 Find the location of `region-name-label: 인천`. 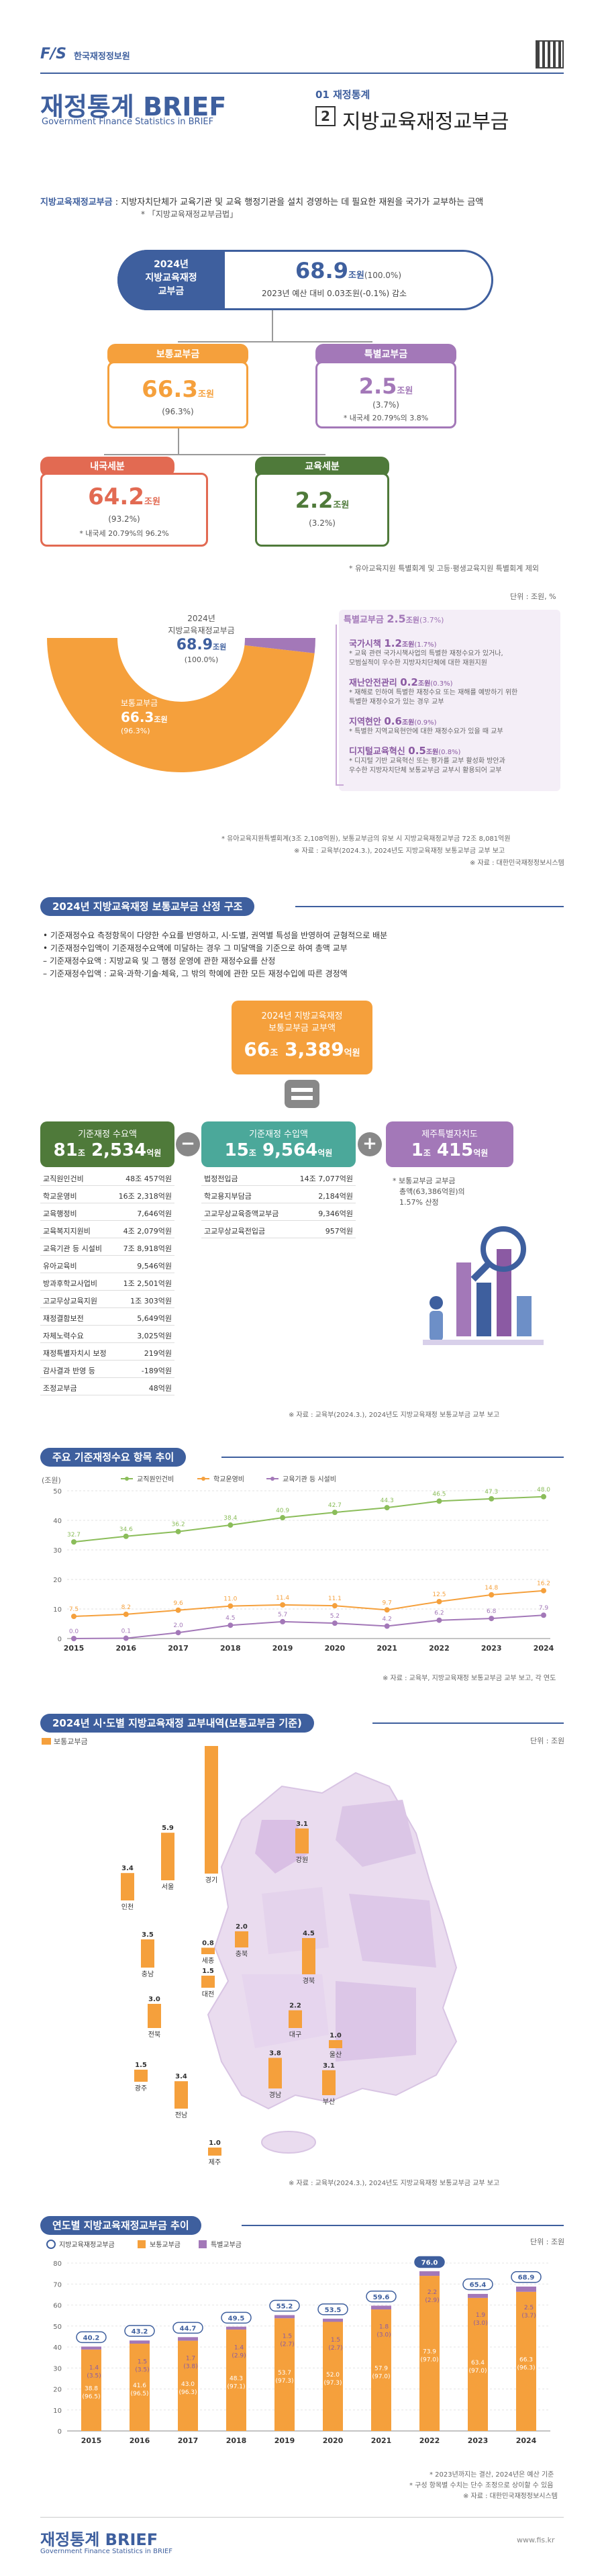

region-name-label: 인천 is located at coordinates (128, 1907).